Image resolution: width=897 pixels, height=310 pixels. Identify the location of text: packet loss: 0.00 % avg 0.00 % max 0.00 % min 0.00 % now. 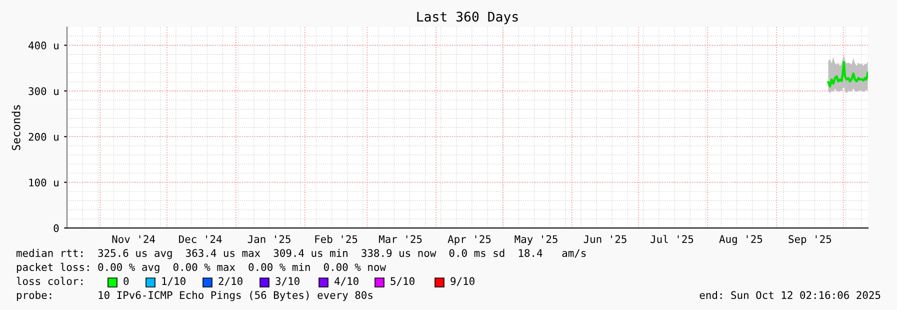
(201, 268).